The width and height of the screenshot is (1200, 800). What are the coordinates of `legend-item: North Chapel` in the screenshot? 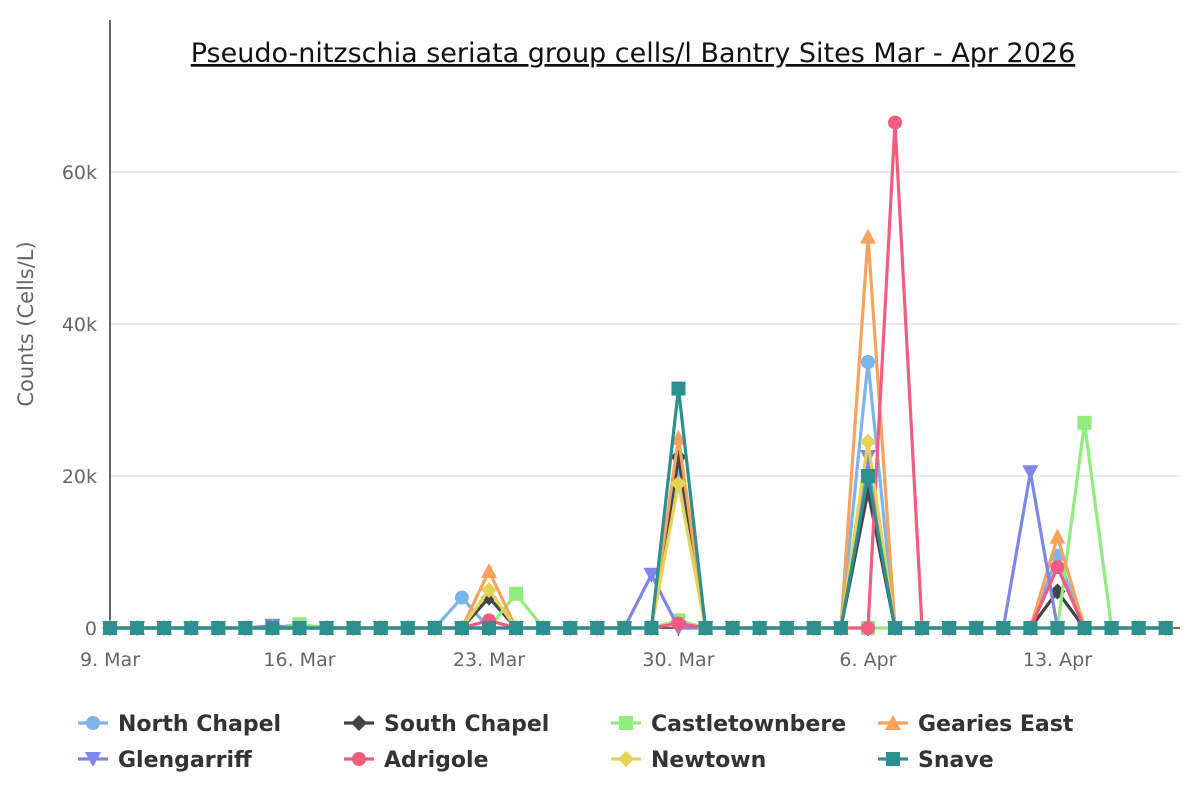 It's located at (179, 724).